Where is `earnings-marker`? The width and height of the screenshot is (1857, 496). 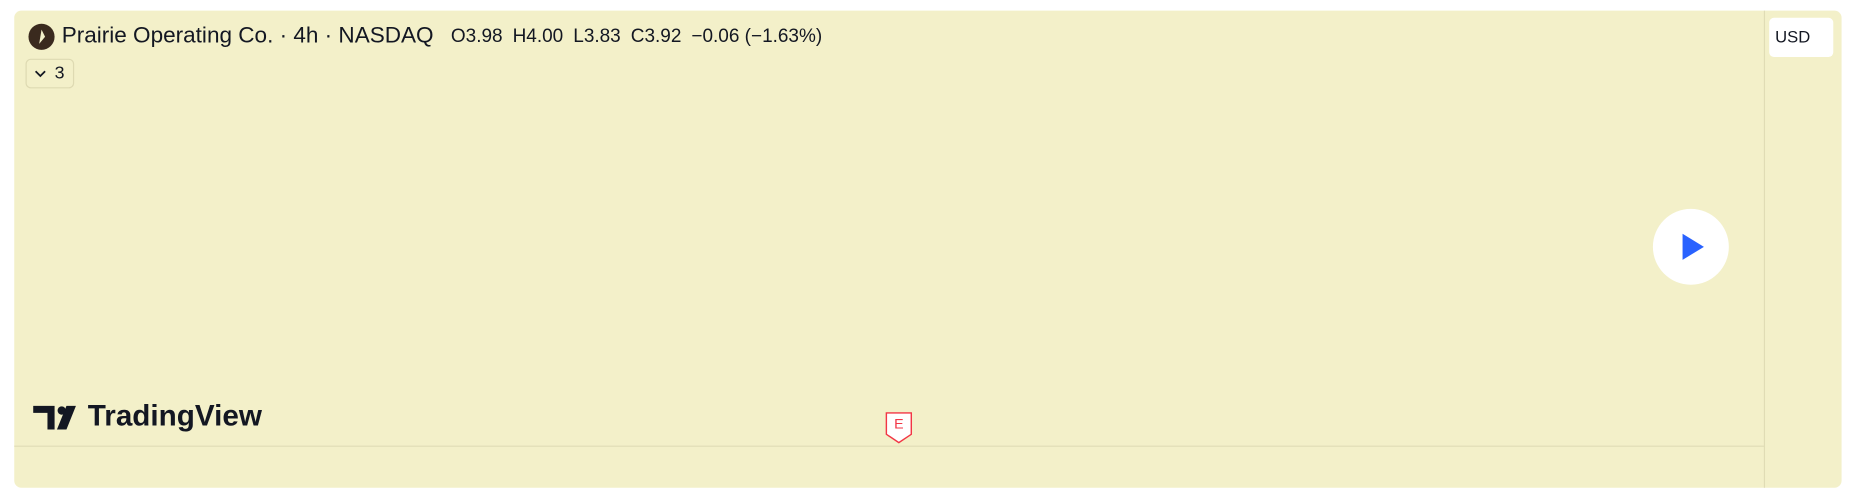
earnings-marker is located at coordinates (899, 428).